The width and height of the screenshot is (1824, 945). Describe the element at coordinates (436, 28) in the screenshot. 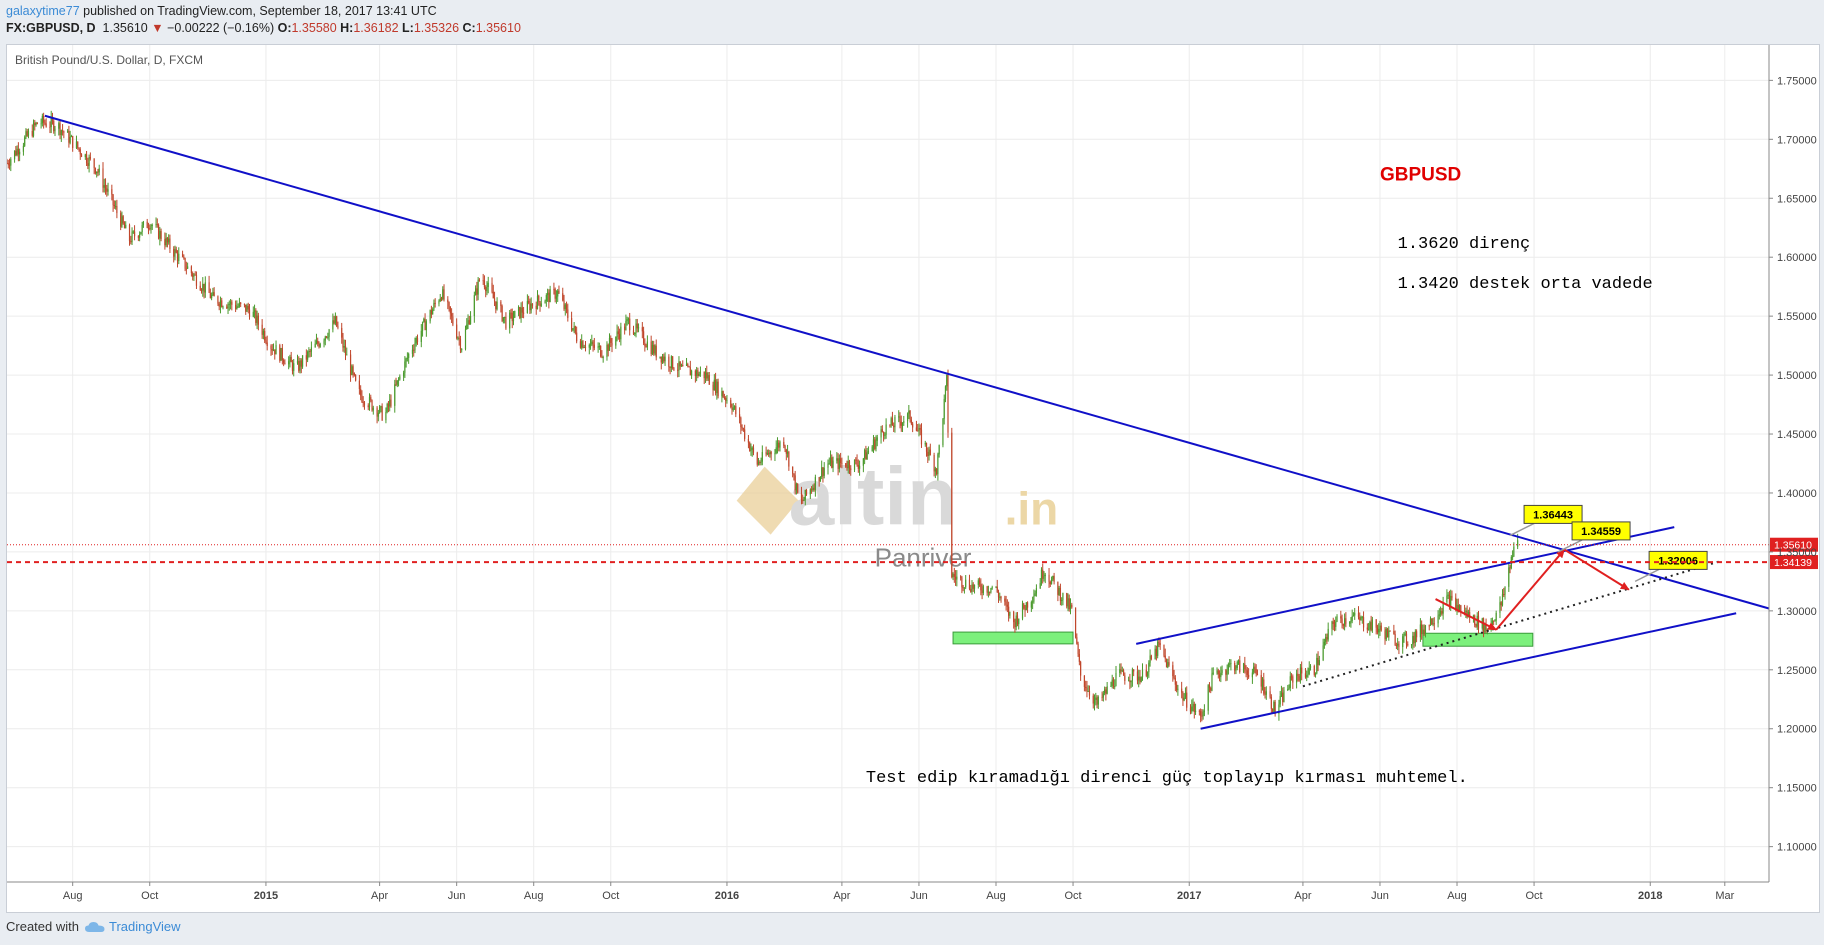

I see `low-value: 1.35326` at that location.